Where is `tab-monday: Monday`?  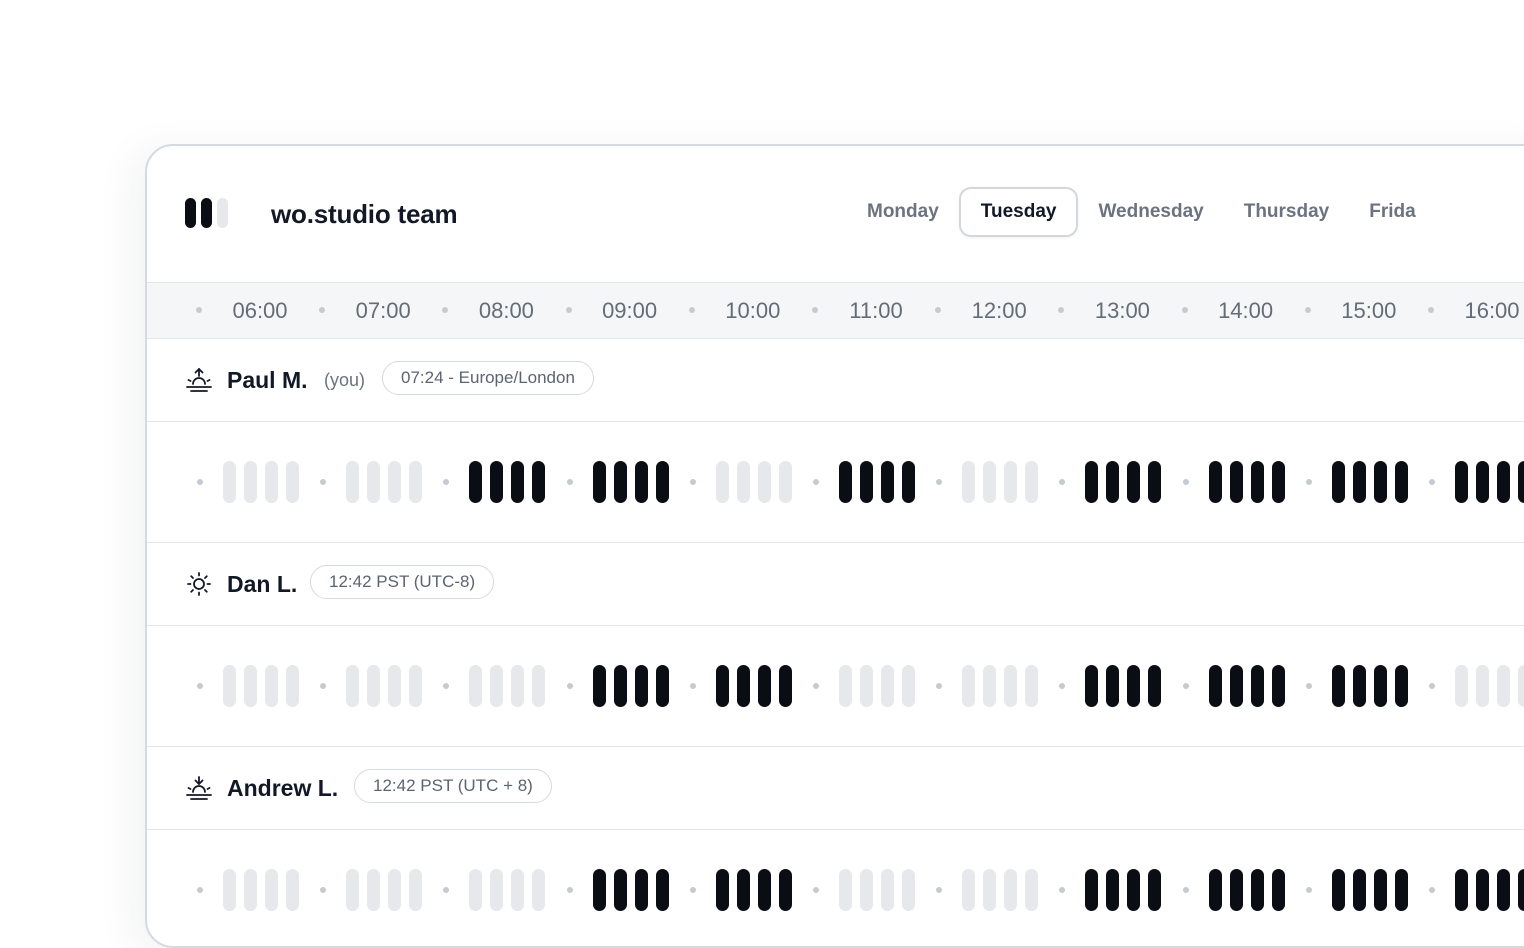
tab-monday: Monday is located at coordinates (903, 212).